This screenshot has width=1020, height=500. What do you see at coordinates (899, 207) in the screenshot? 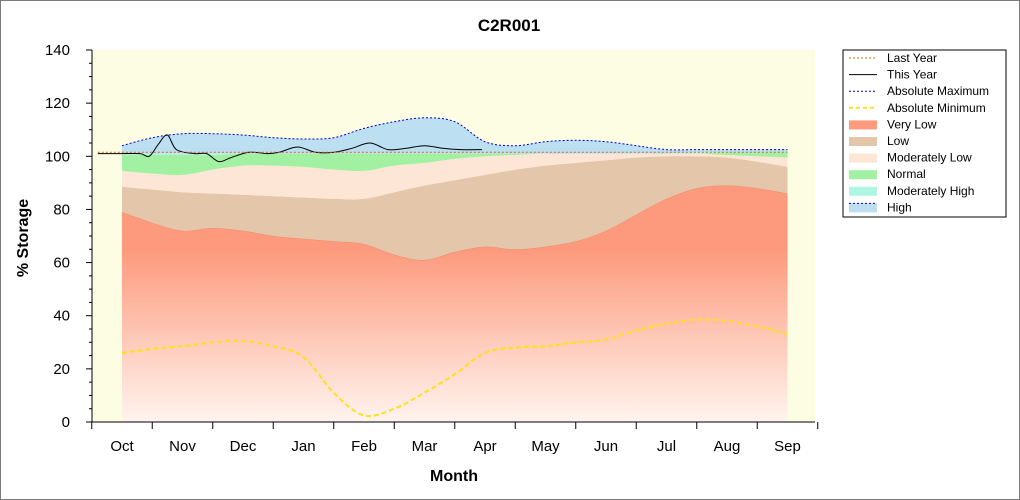
I see `legend-label: High` at bounding box center [899, 207].